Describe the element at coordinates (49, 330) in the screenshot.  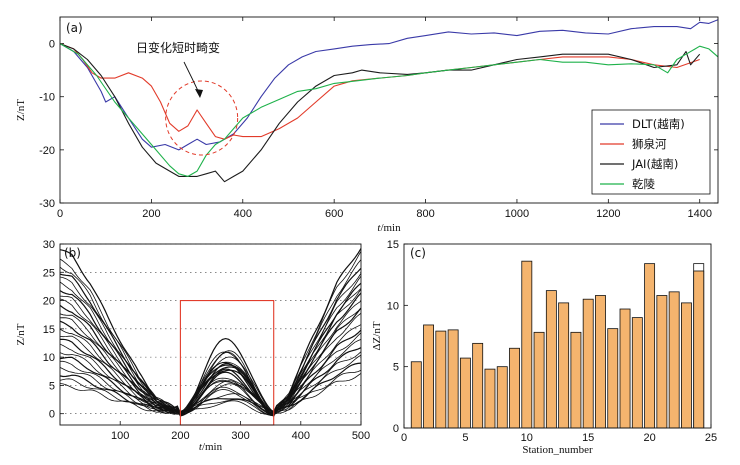
I see `panel-b-ytick-label: 15` at that location.